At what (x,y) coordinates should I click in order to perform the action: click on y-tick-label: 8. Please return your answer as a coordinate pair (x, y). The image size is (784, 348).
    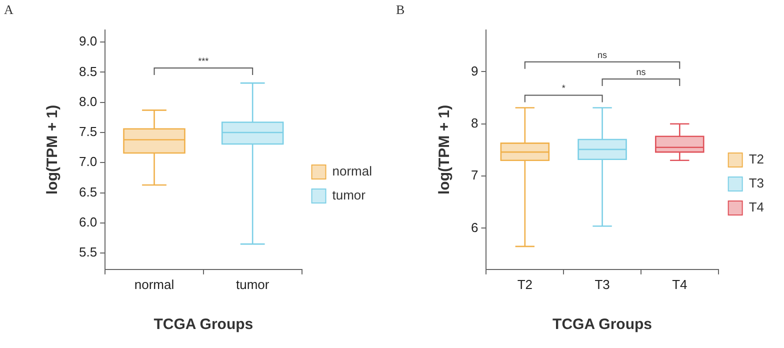
    Looking at the image, I should click on (474, 122).